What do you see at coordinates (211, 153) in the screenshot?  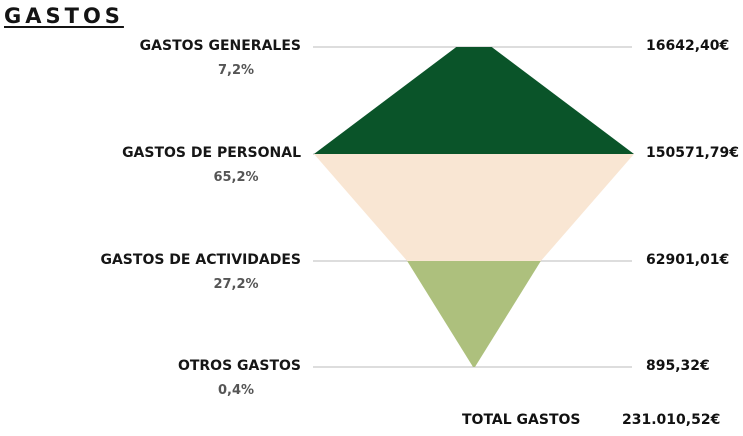 I see `category-label-gastos-de-personal: GASTOS DE PERSONAL` at bounding box center [211, 153].